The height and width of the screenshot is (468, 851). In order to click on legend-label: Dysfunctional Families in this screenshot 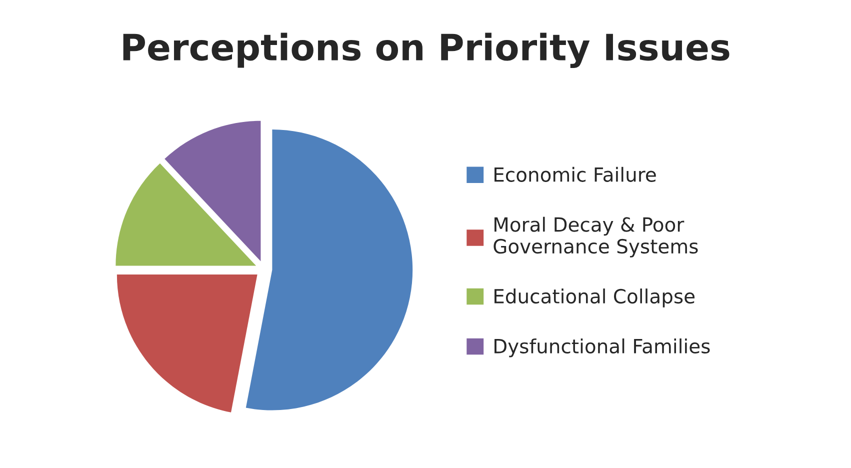, I will do `click(602, 348)`.